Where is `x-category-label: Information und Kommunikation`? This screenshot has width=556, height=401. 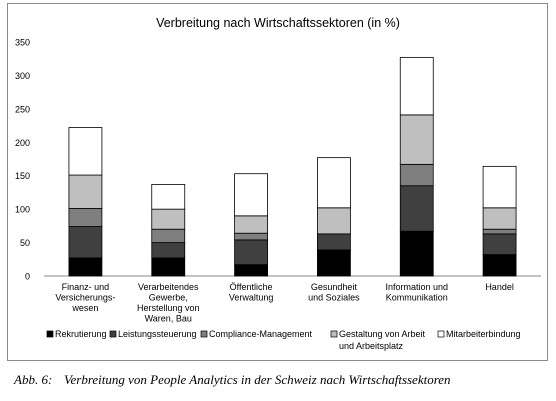
x-category-label: Information und Kommunikation is located at coordinates (416, 292).